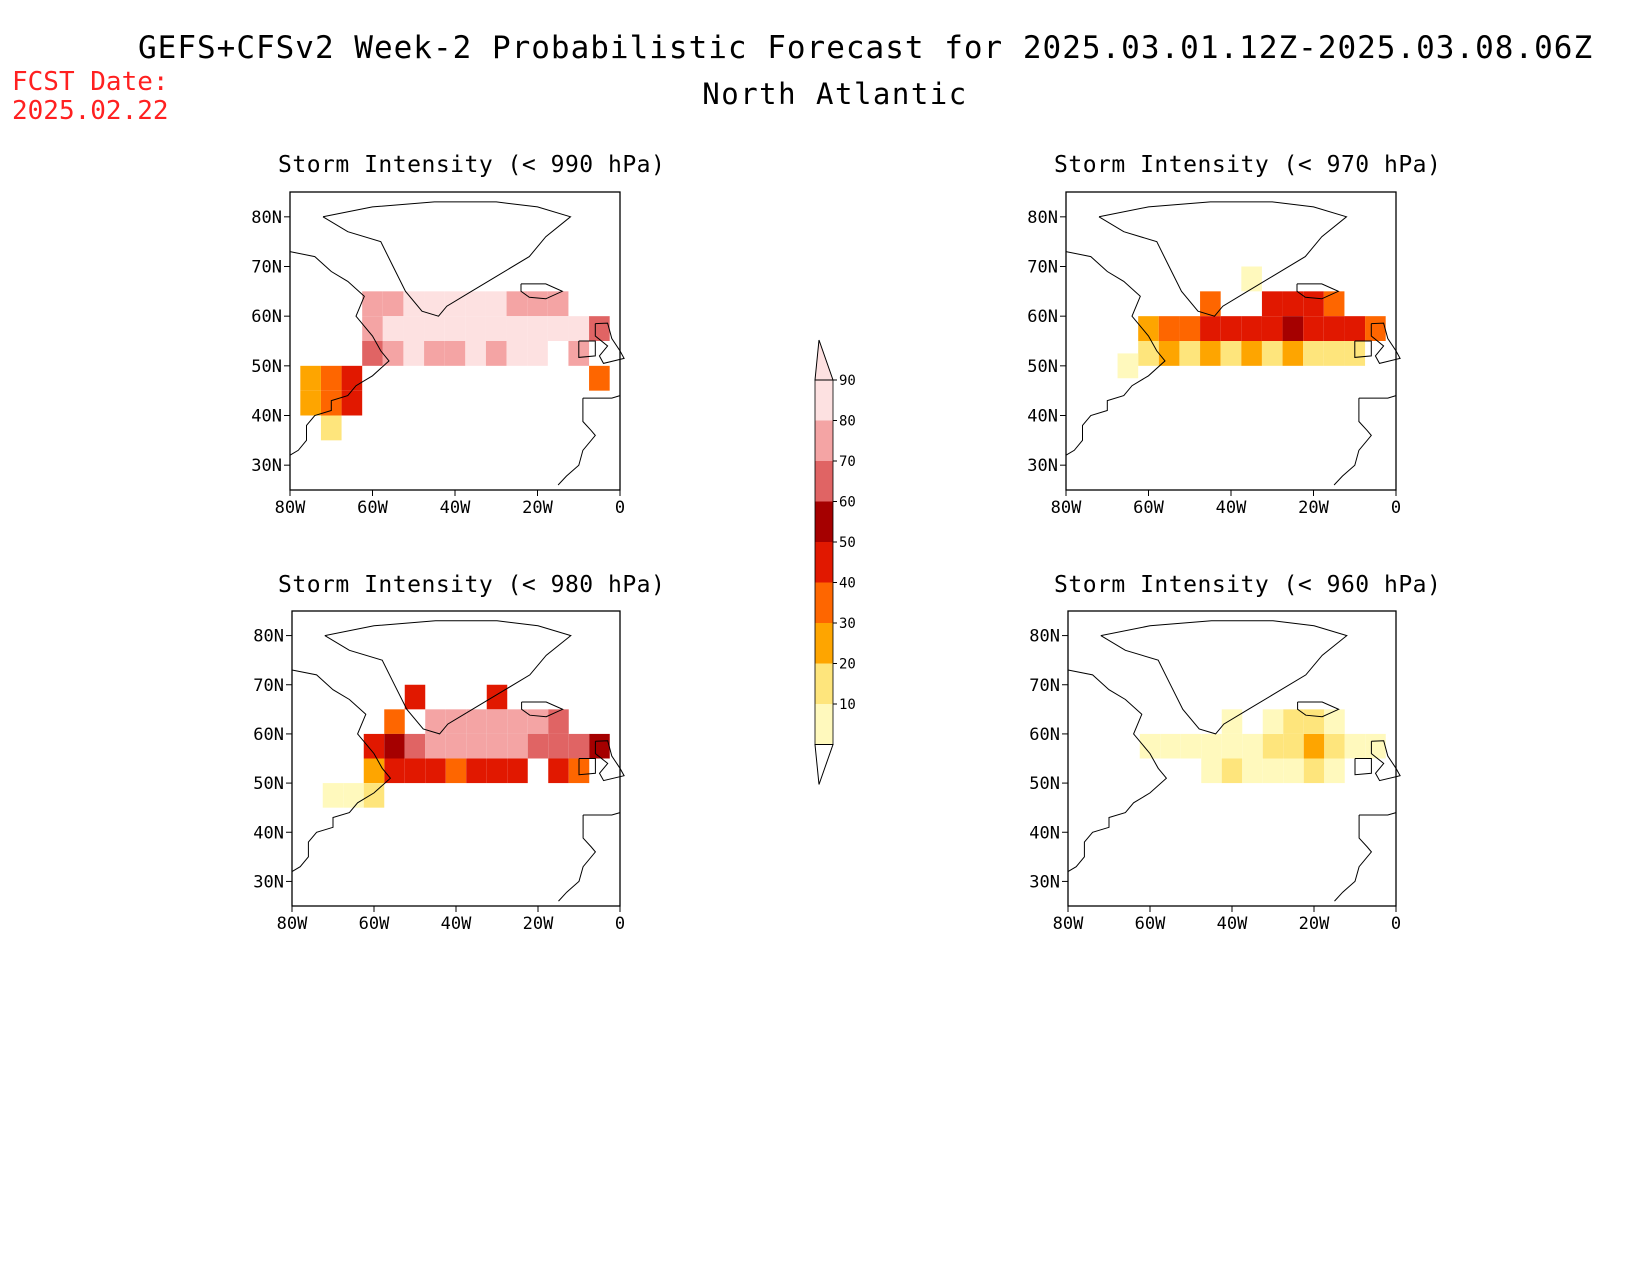 This screenshot has width=1650, height=1275. What do you see at coordinates (1044, 784) in the screenshot?
I see `y-tick-label: 50N` at bounding box center [1044, 784].